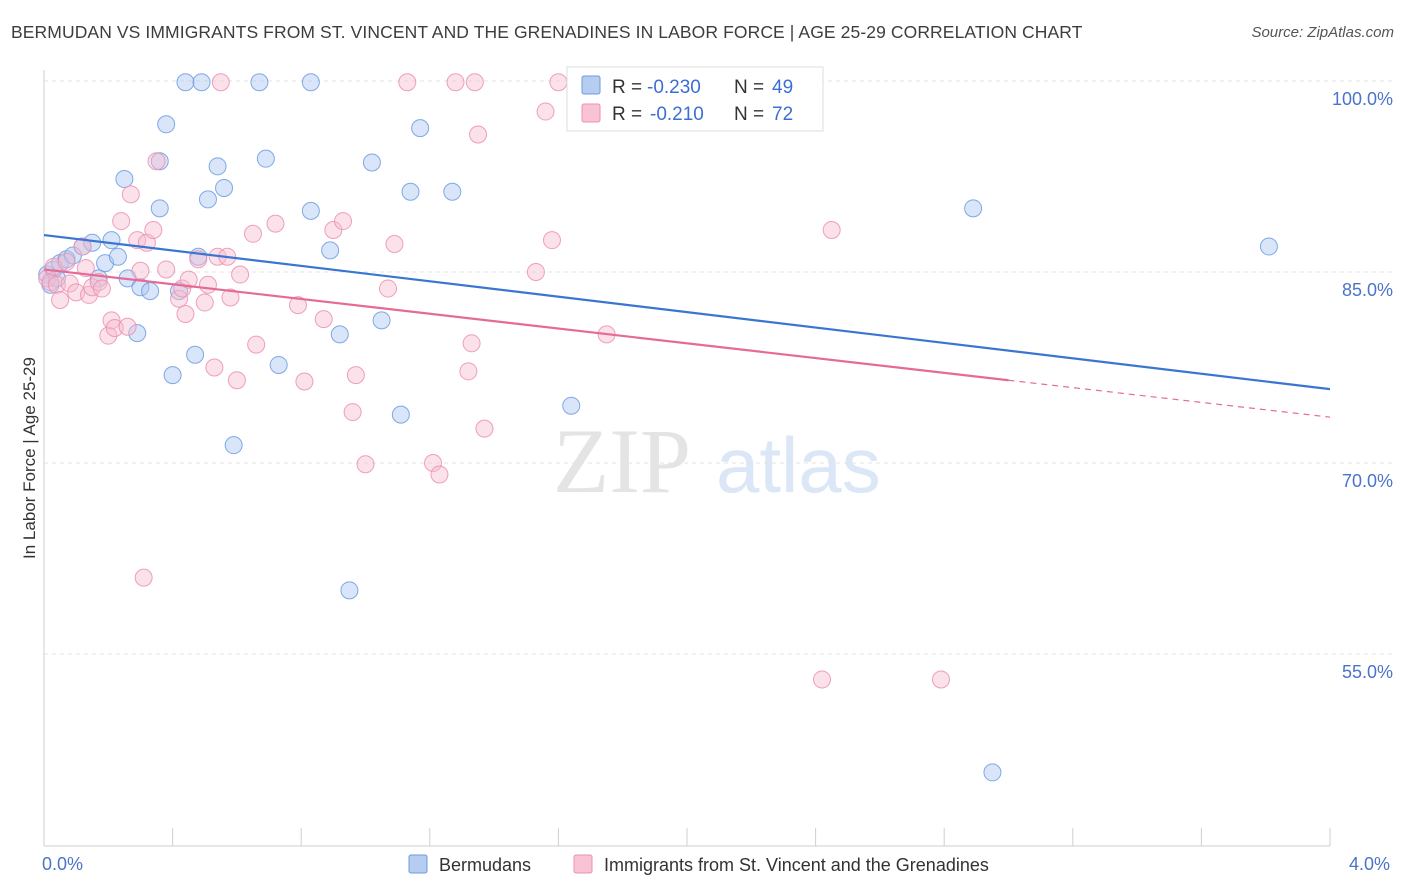 This screenshot has width=1406, height=892. I want to click on watermark-zip: ZIP, so click(622, 461).